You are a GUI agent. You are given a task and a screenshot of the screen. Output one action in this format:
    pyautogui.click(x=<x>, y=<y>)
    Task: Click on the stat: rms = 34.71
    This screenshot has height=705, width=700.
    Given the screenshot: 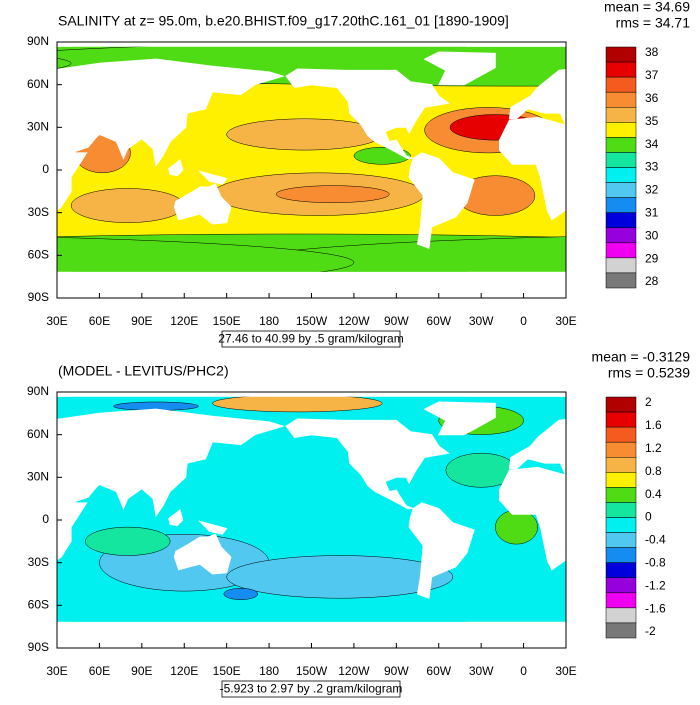 What is the action you would take?
    pyautogui.click(x=653, y=23)
    